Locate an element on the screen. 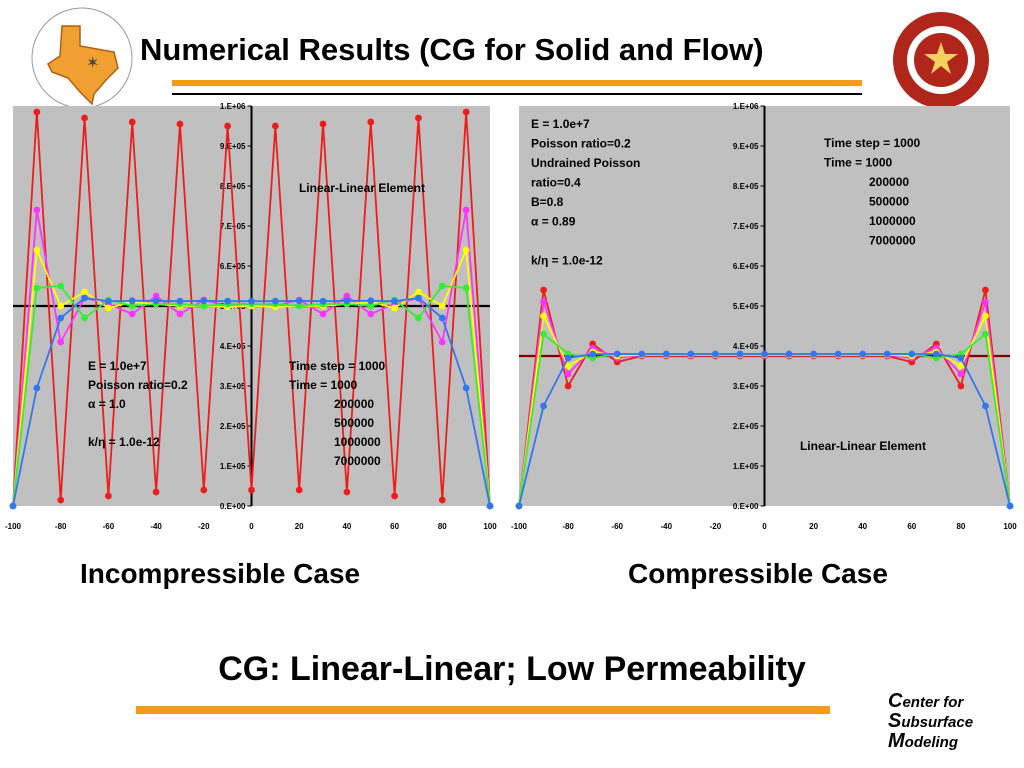 This screenshot has height=768, width=1024. y-tick-label: 1.E+06 is located at coordinates (233, 106).